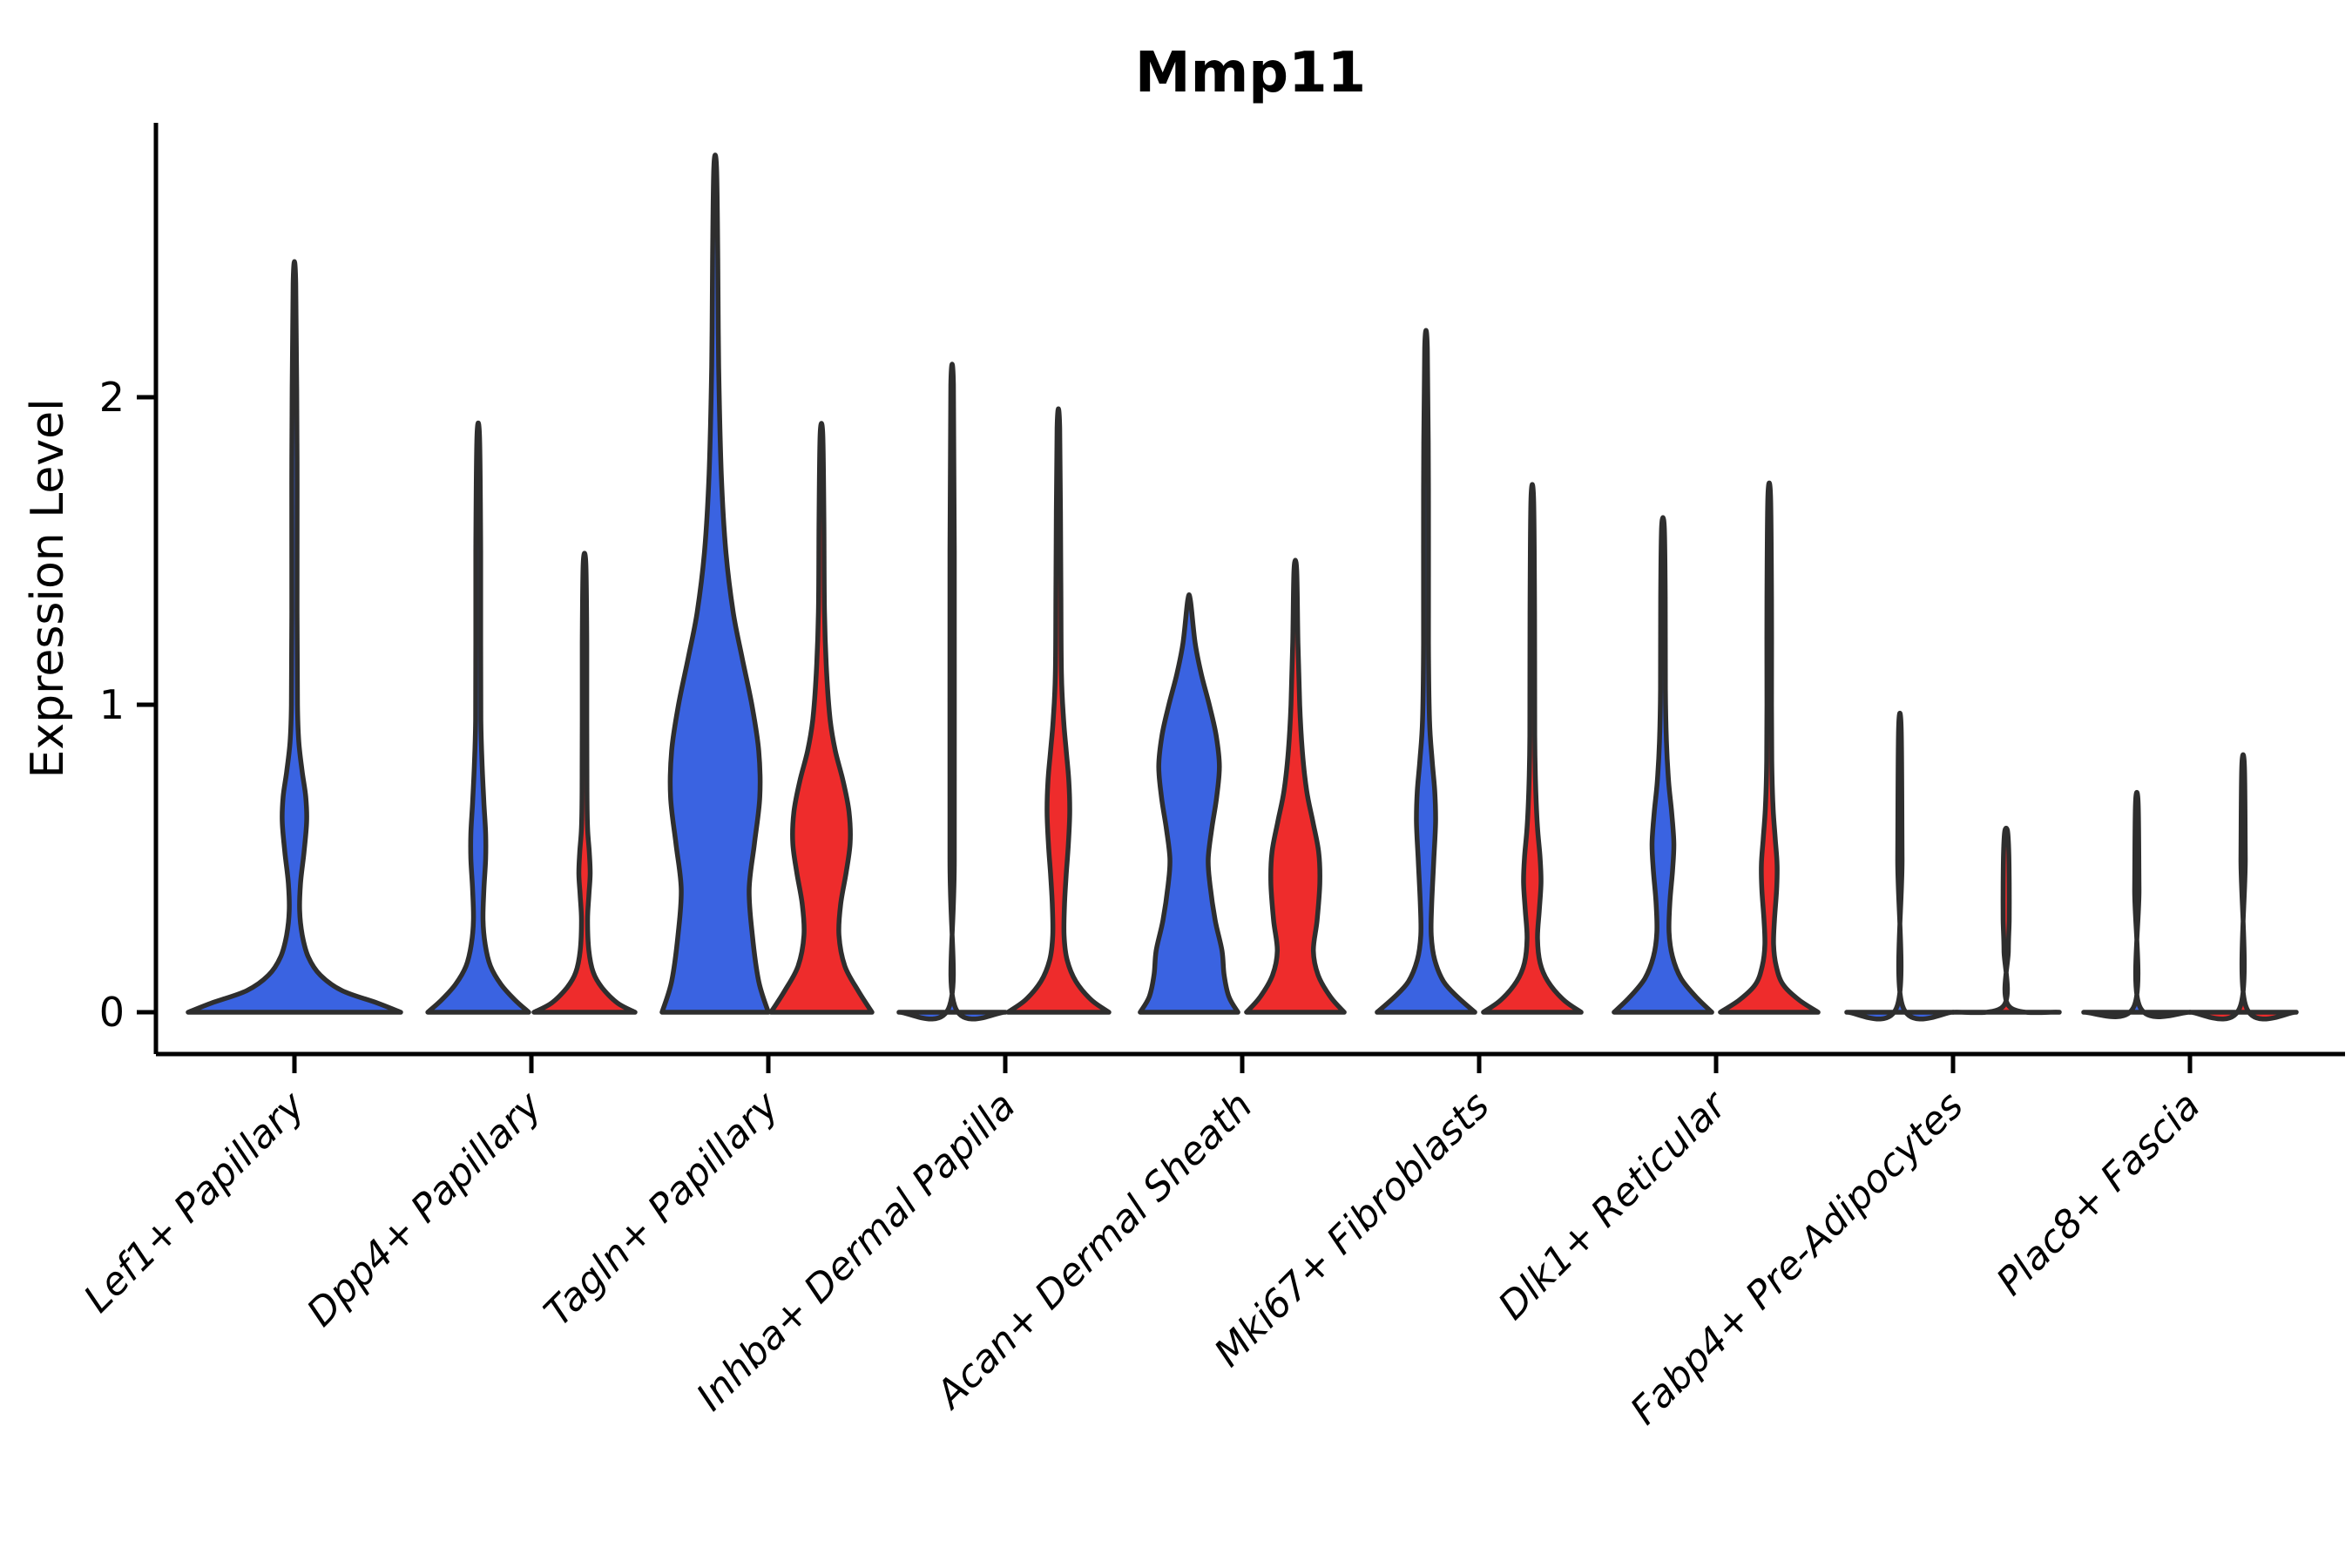  I want to click on violin-acan-dermal-sheath-red, so click(1295, 786).